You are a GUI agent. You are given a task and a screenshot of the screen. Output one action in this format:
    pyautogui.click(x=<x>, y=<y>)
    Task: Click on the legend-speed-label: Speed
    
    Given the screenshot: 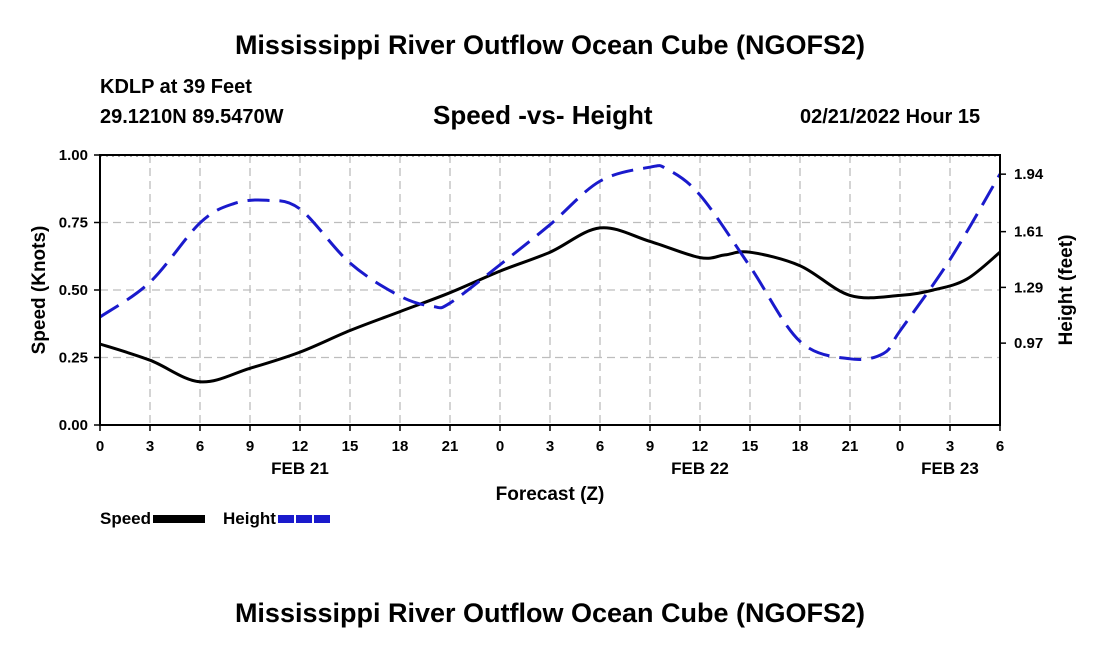 What is the action you would take?
    pyautogui.click(x=126, y=518)
    